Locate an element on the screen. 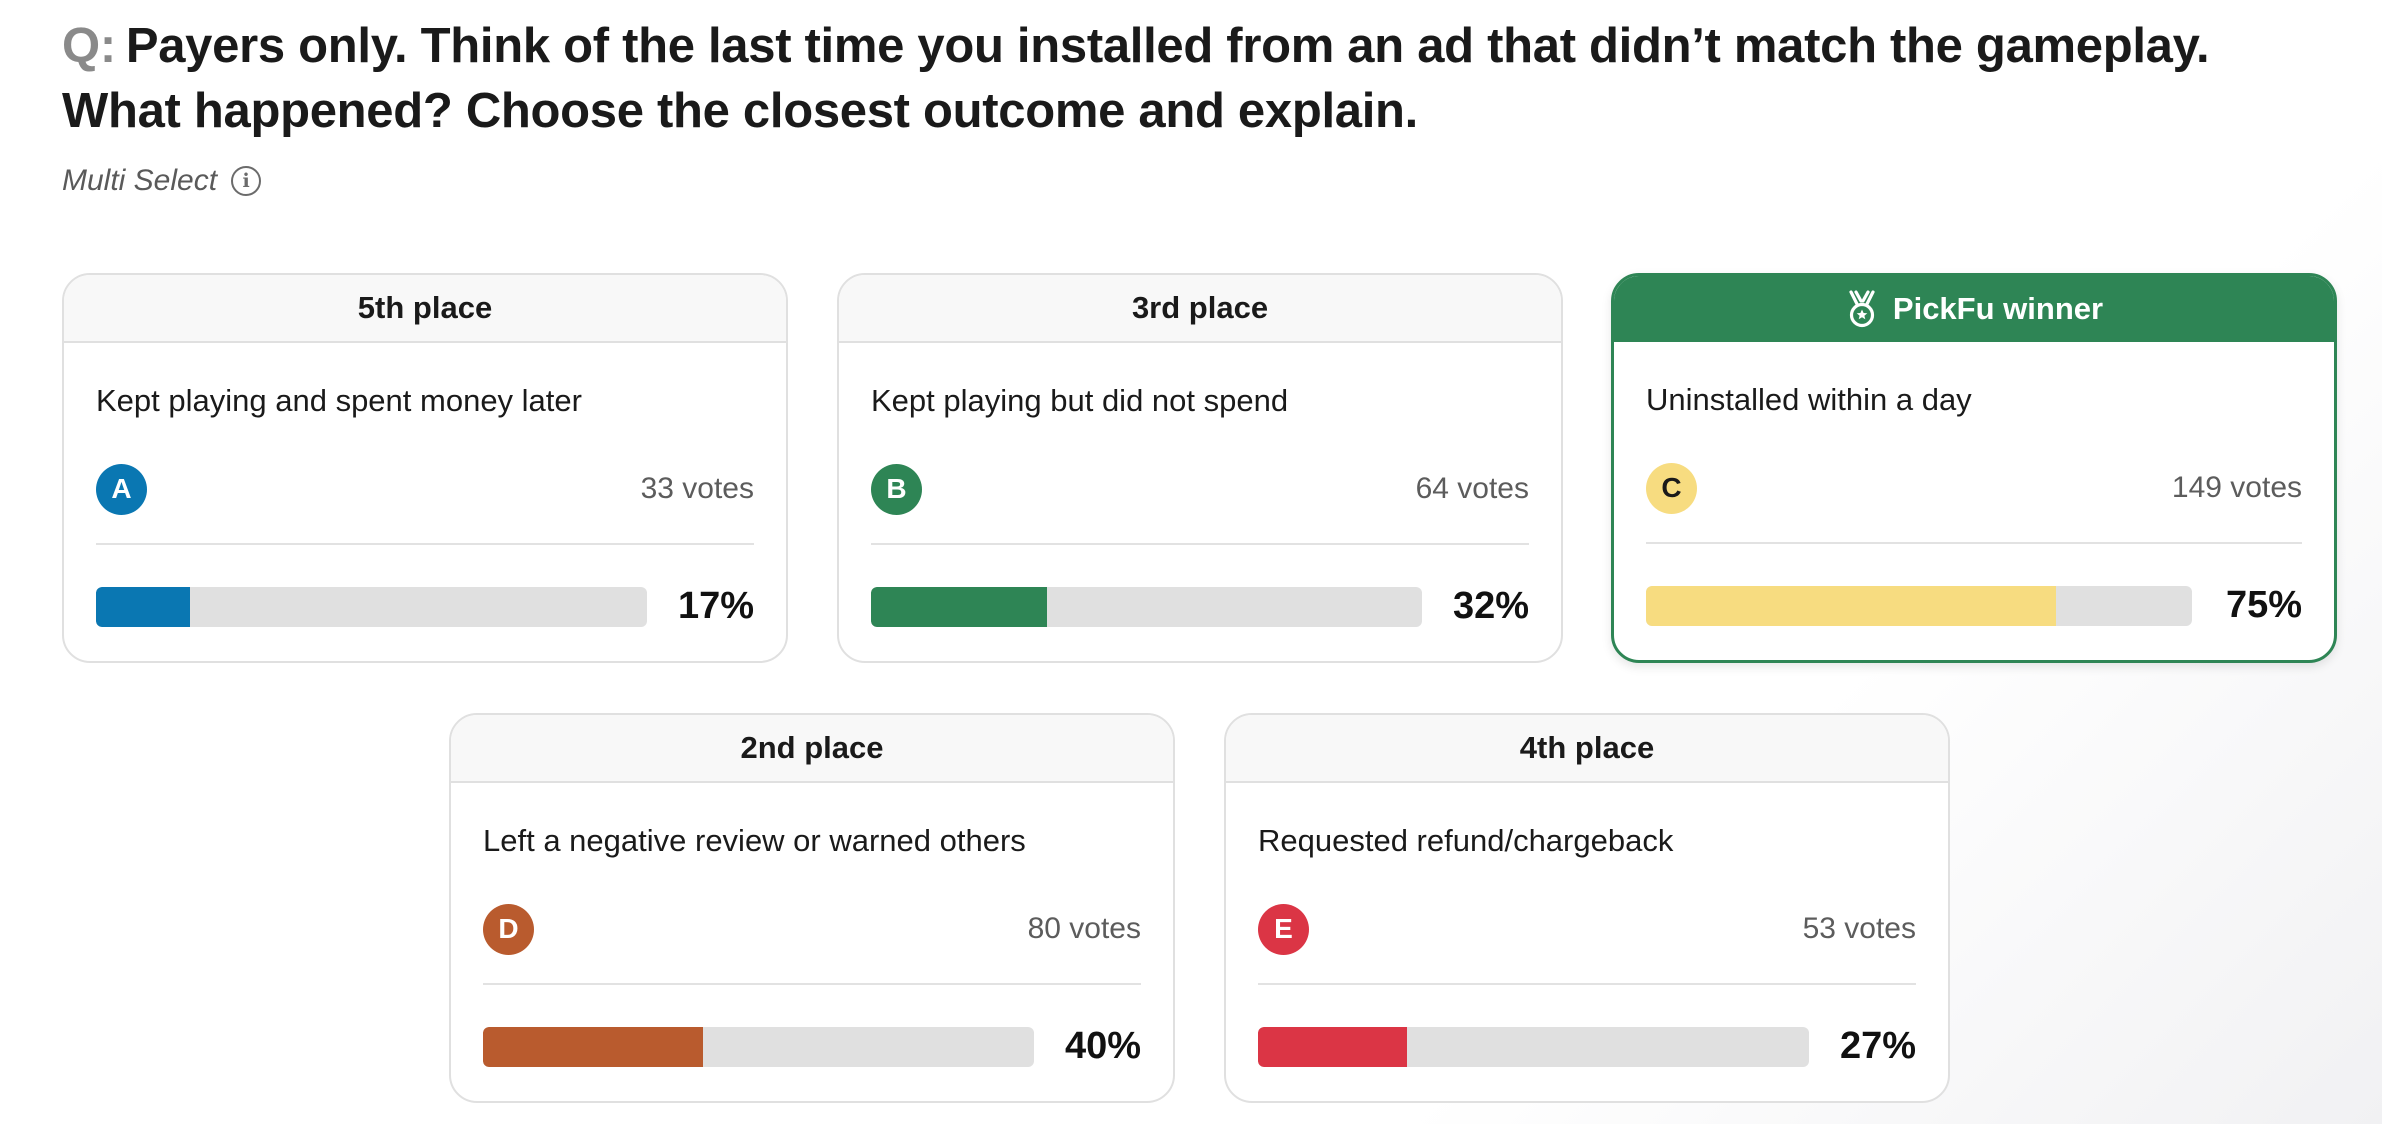  place-label: 3rd place is located at coordinates (1200, 307).